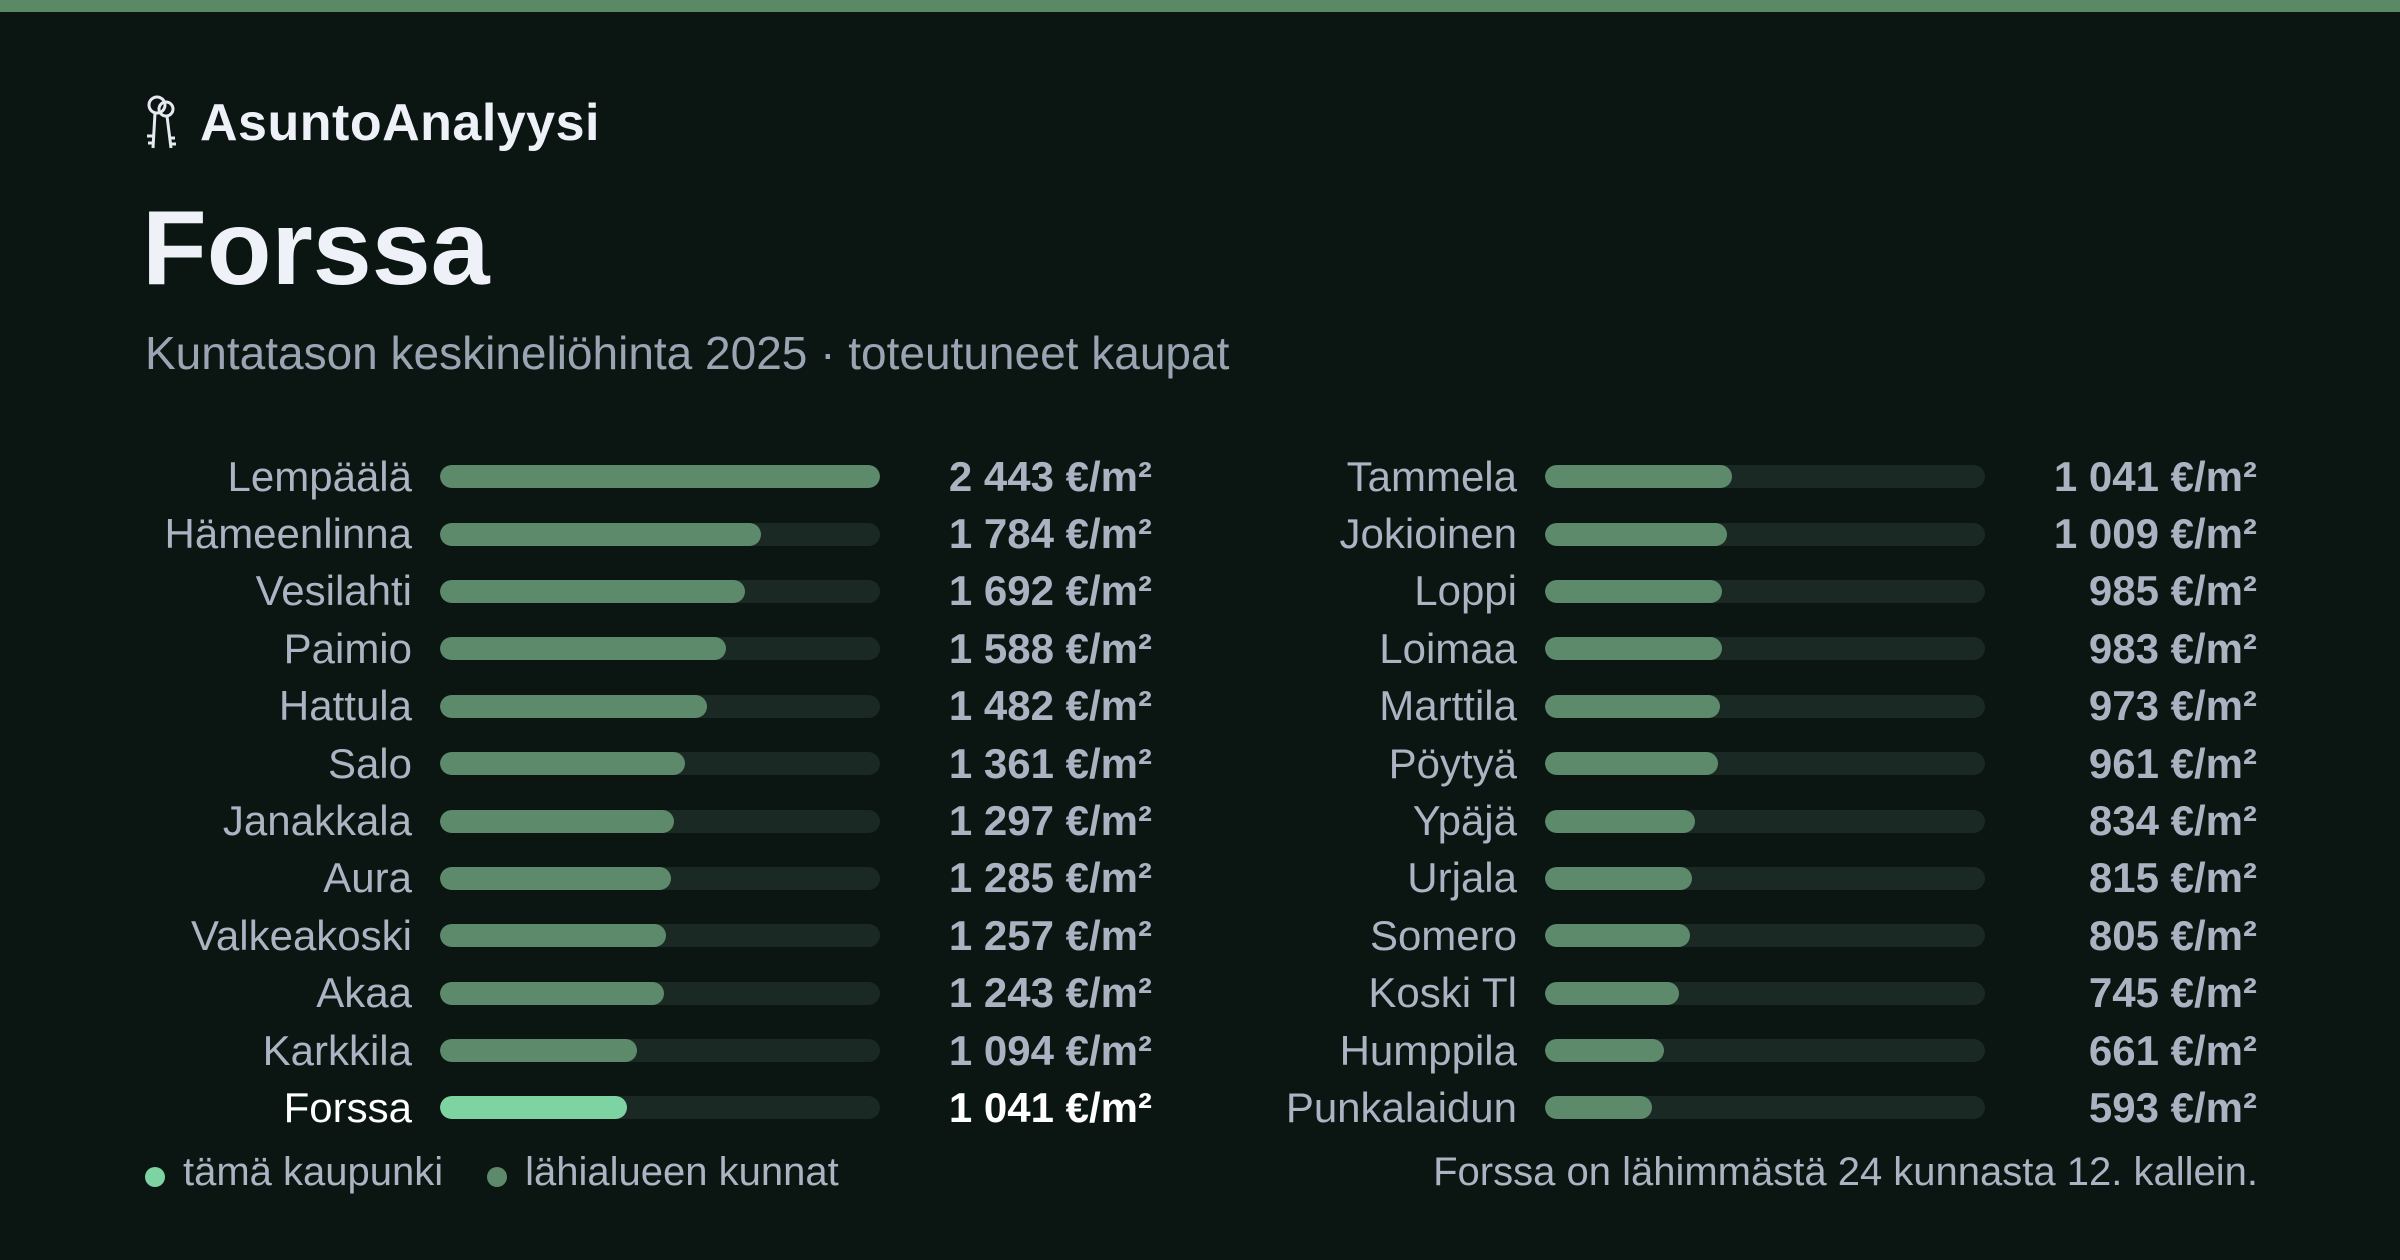  I want to click on bar-row: Urjala 815 €/m², so click(1751, 878).